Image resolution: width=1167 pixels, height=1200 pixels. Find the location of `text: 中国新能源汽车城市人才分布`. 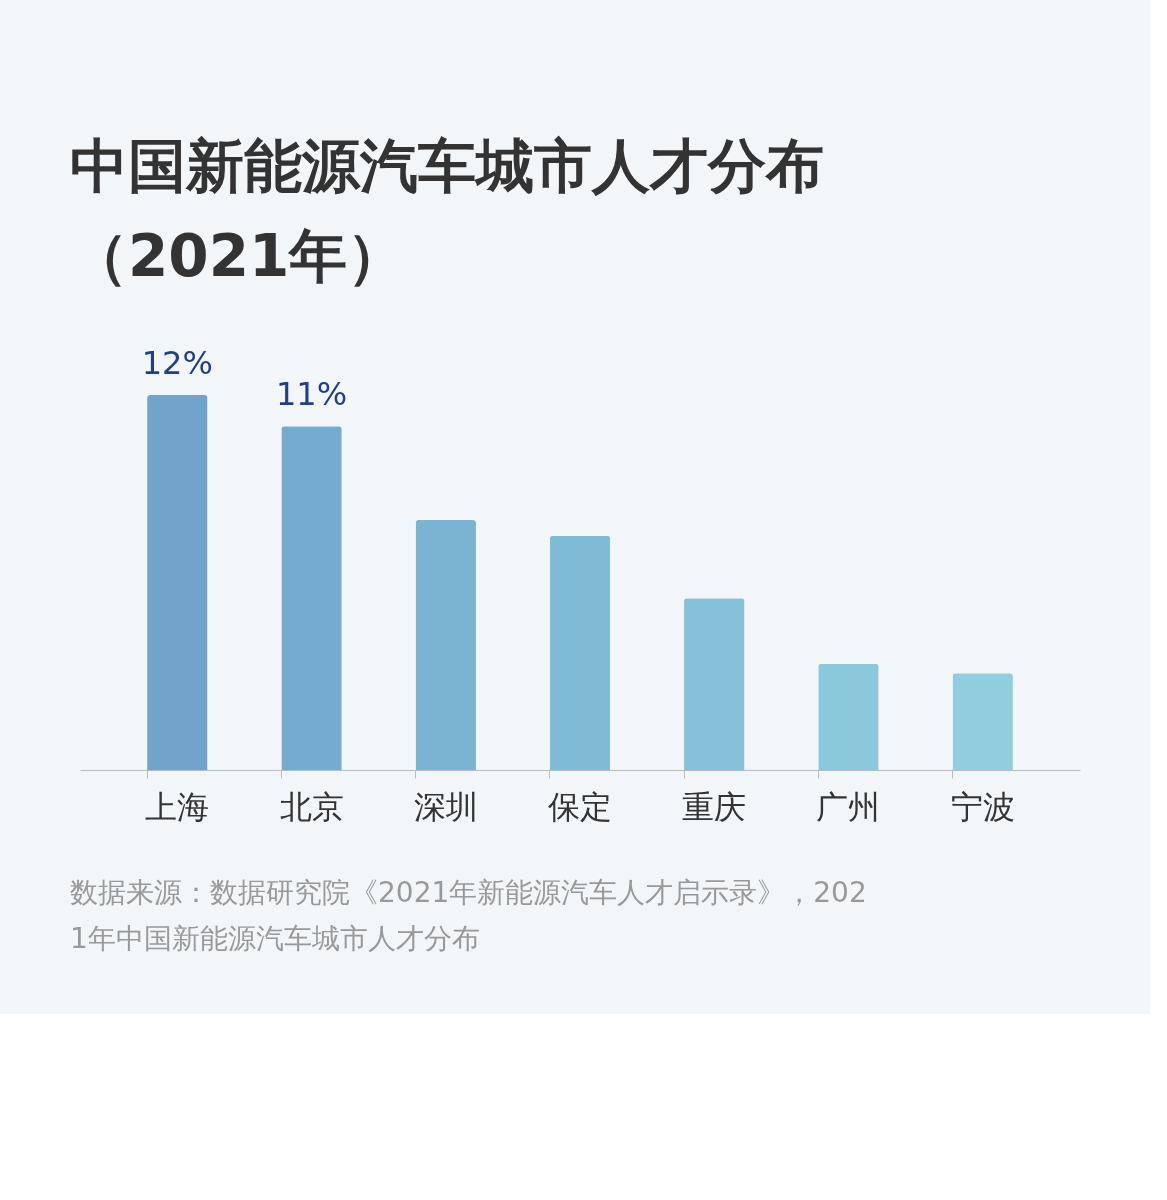

text: 中国新能源汽车城市人才分布 is located at coordinates (447, 166).